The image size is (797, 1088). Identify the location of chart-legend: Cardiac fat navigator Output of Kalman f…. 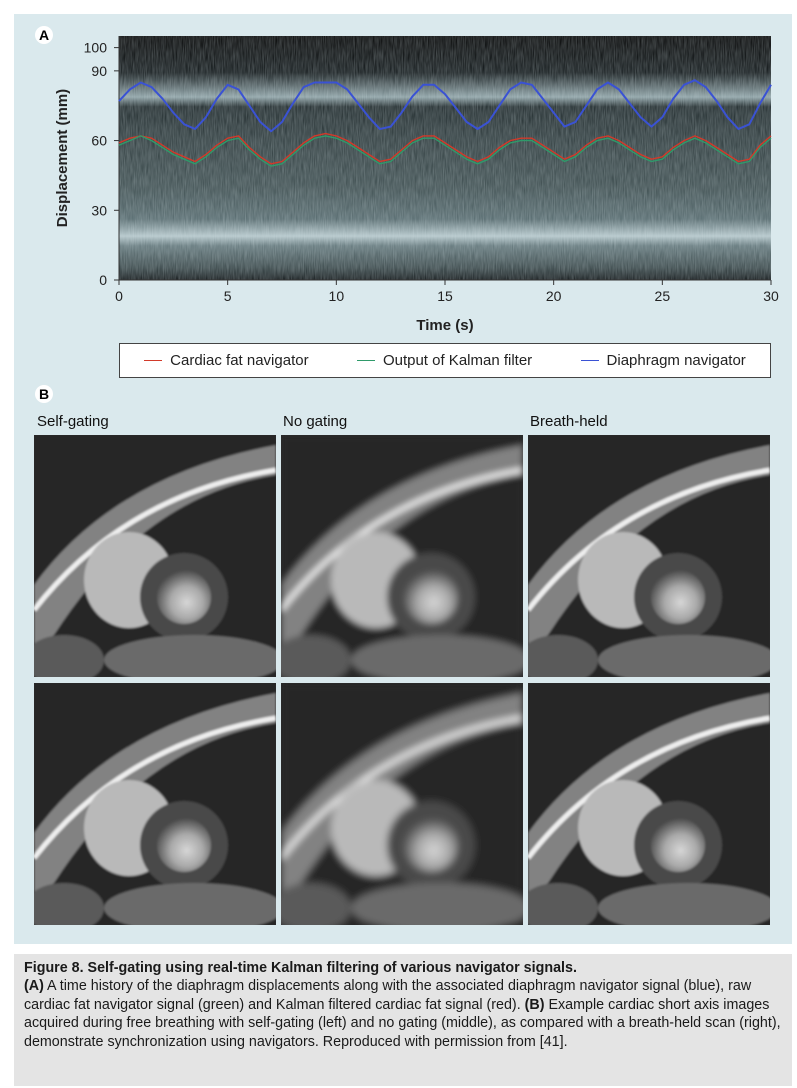
(445, 360).